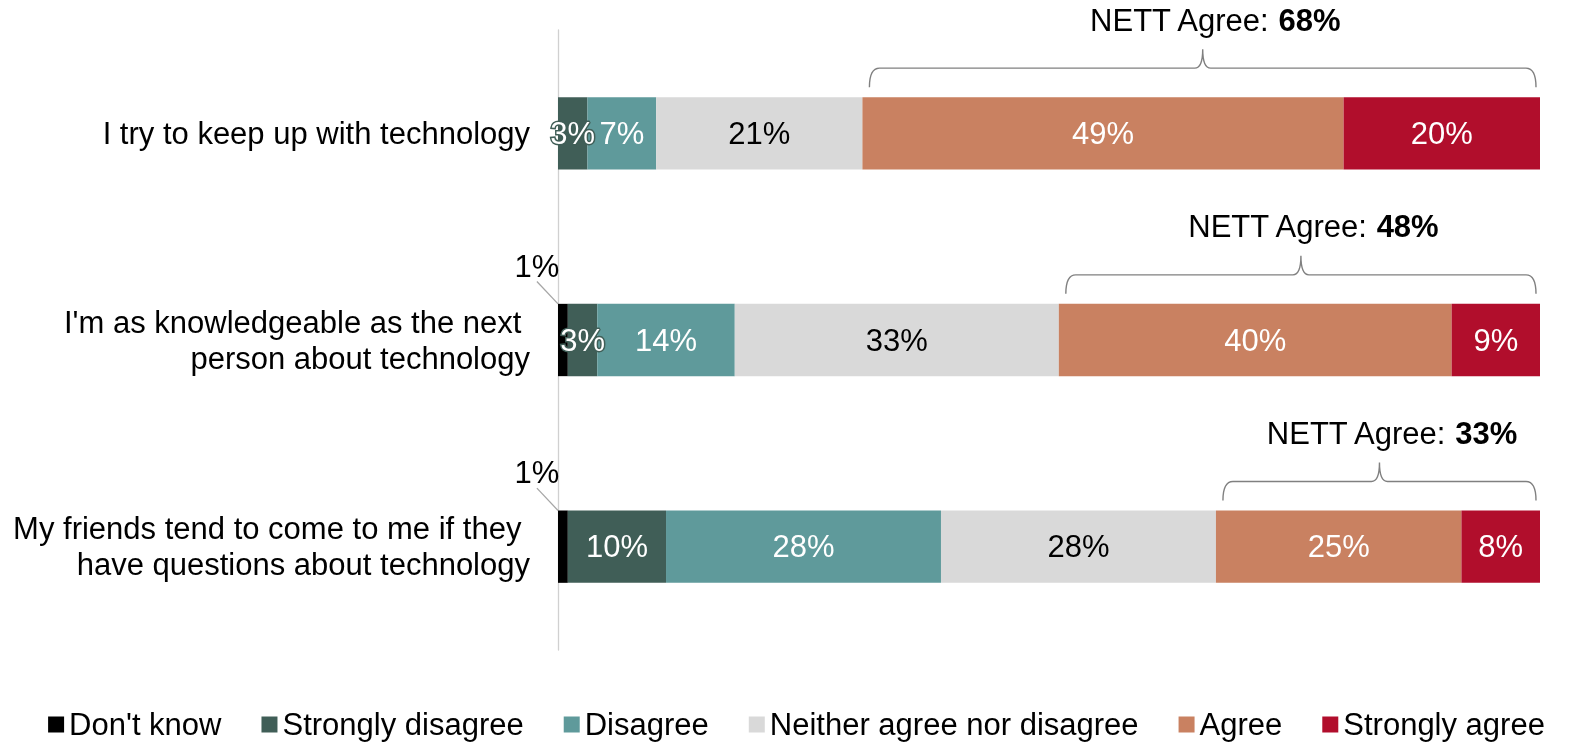 This screenshot has width=1593, height=753. I want to click on data-label: 14%, so click(666, 340).